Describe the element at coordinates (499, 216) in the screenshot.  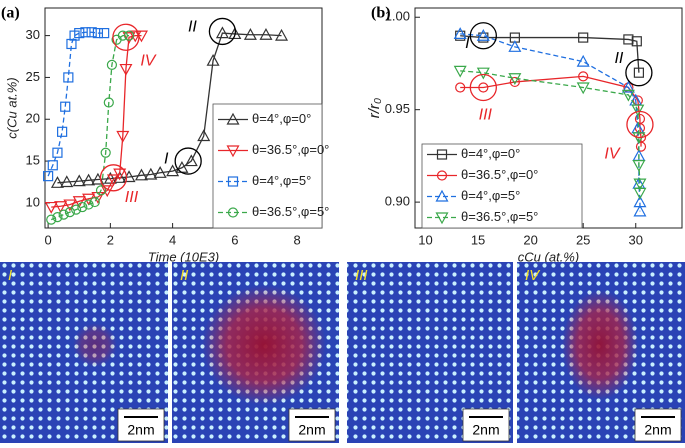
I see `legend-label: θ=36.5°,φ=5°` at that location.